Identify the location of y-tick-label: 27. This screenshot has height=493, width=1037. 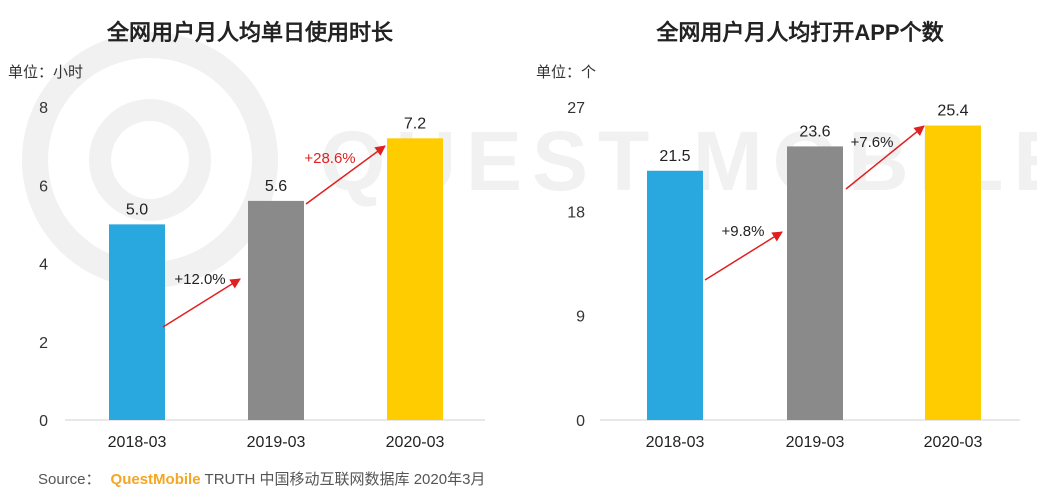
(576, 108).